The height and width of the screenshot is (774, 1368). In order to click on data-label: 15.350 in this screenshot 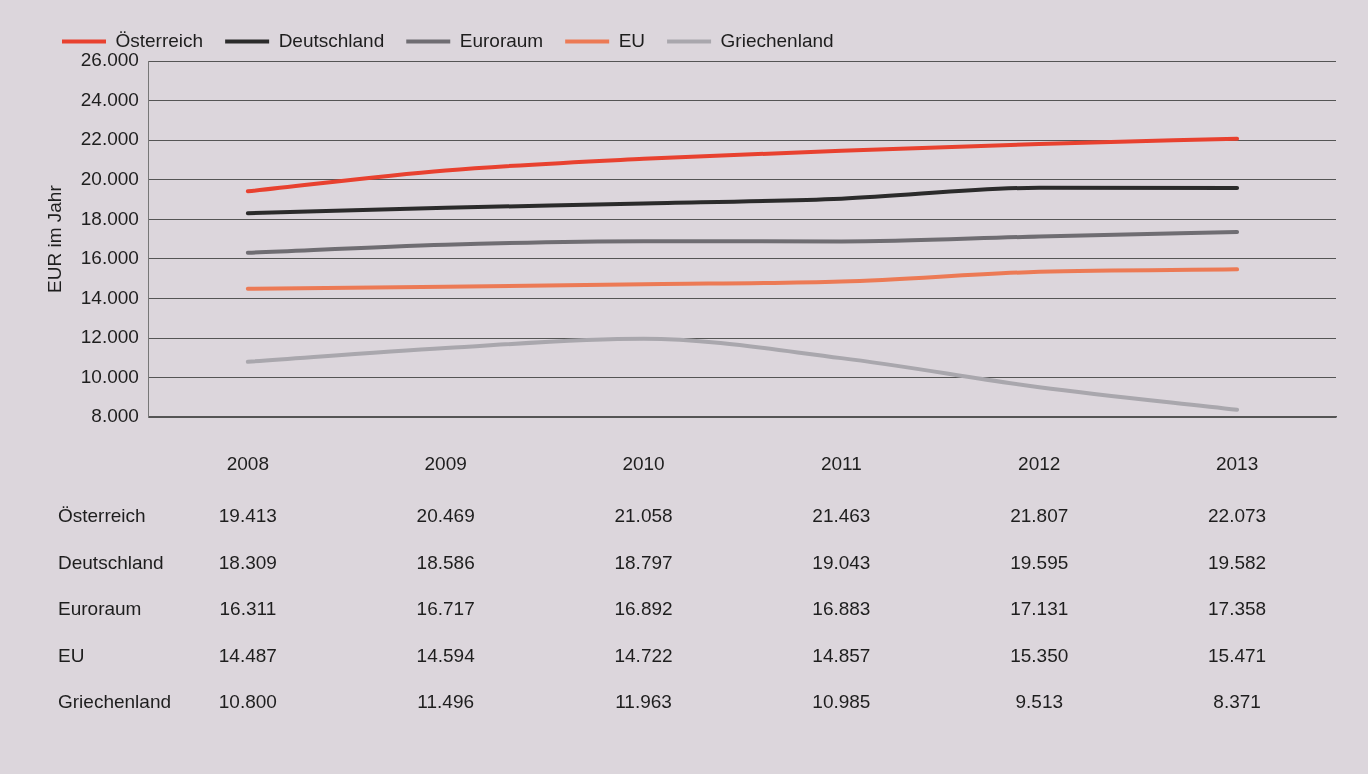, I will do `click(1039, 655)`.